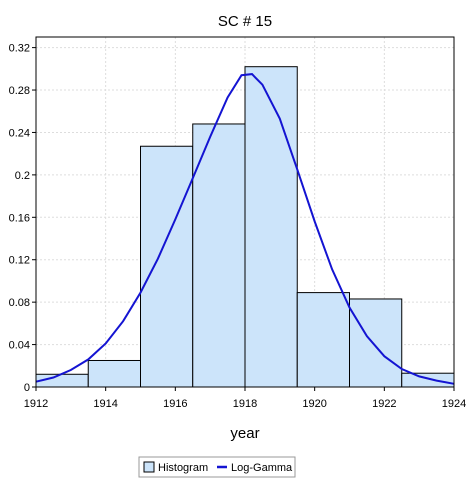 The width and height of the screenshot is (466, 485). What do you see at coordinates (384, 404) in the screenshot?
I see `x-tick-label: 1922` at bounding box center [384, 404].